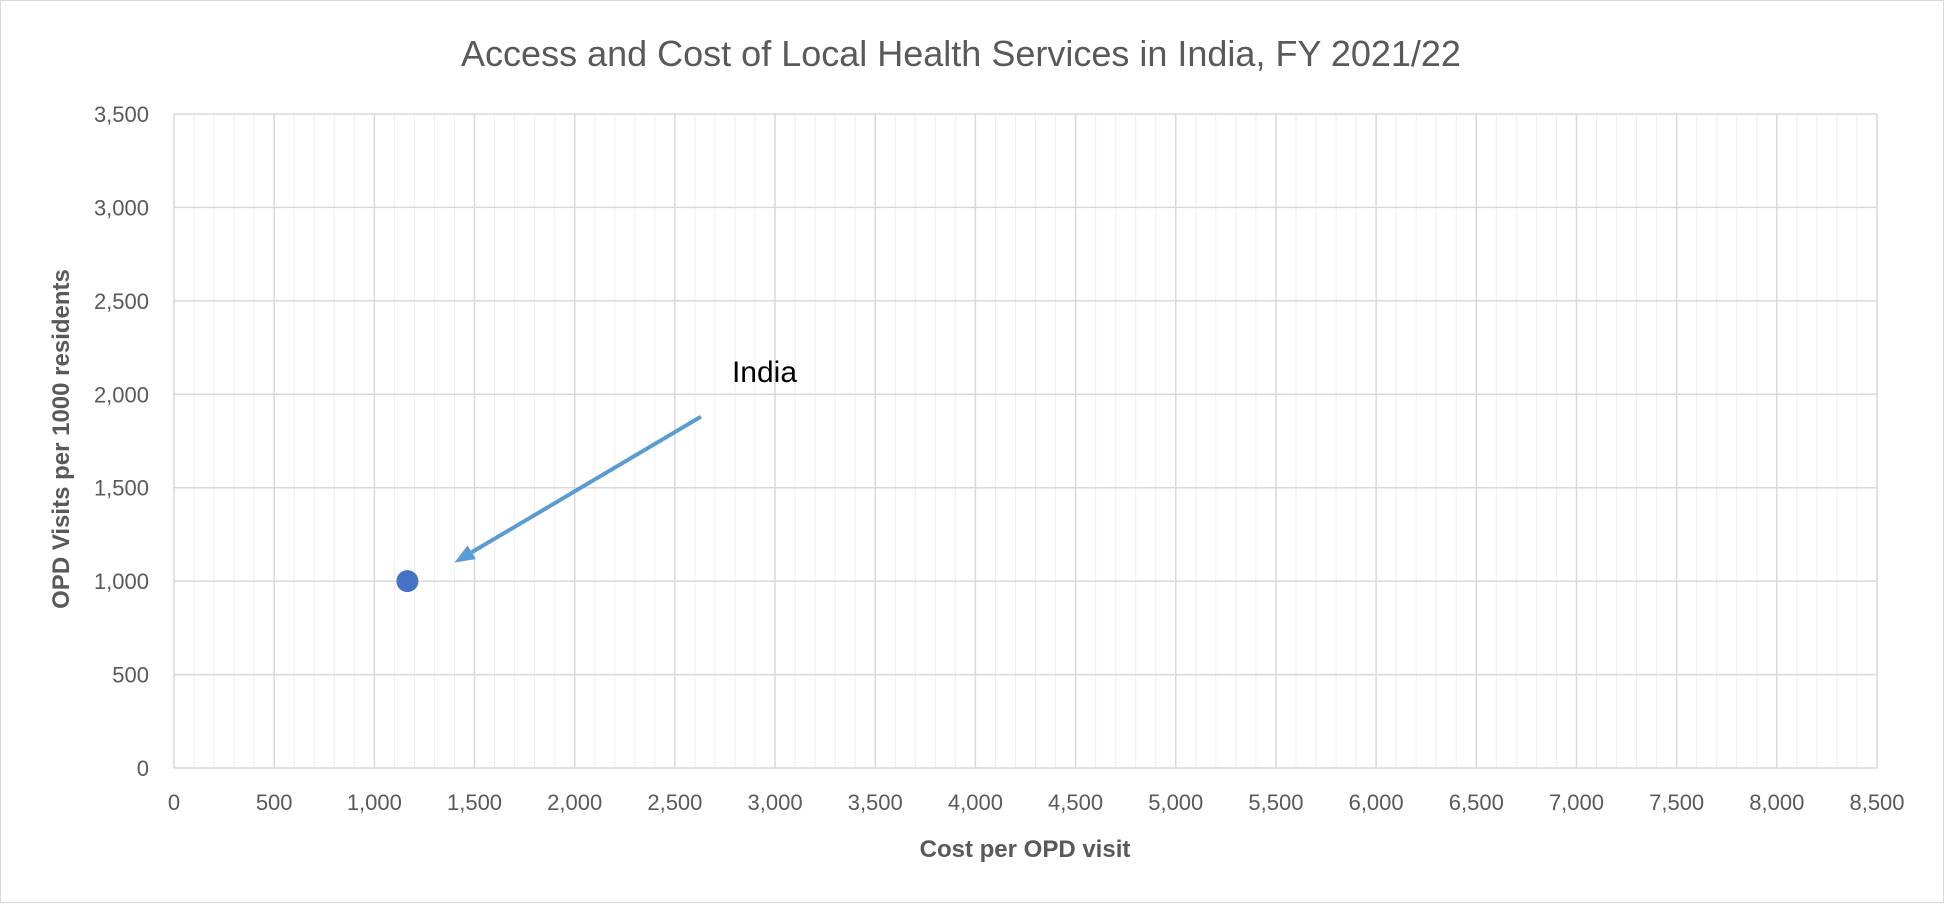  I want to click on data-point, so click(407, 581).